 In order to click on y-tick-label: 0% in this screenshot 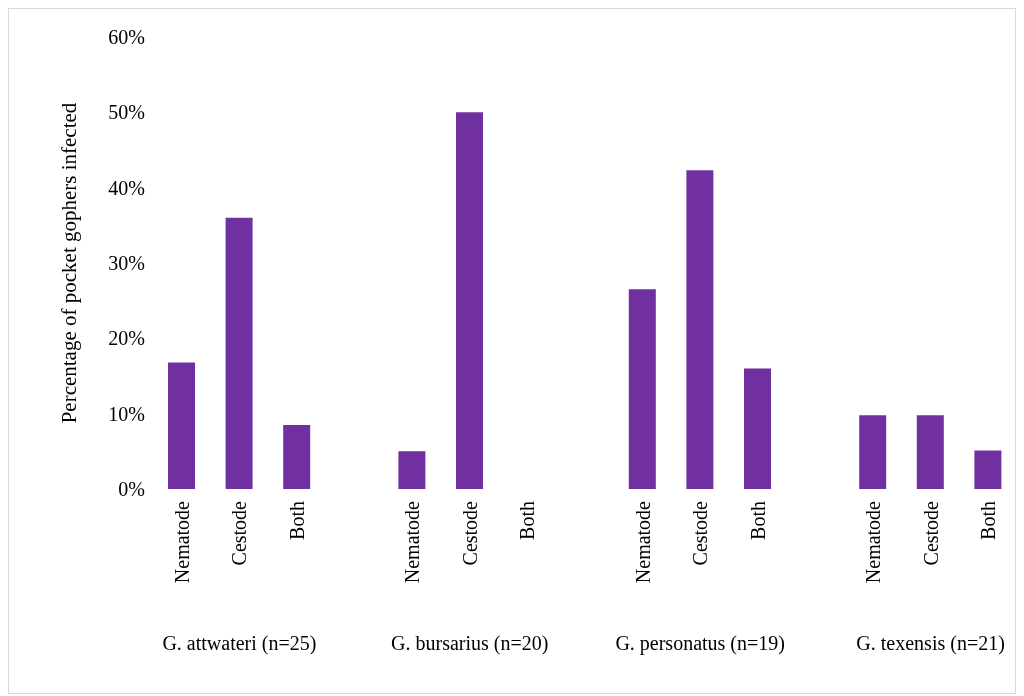, I will do `click(131, 489)`.